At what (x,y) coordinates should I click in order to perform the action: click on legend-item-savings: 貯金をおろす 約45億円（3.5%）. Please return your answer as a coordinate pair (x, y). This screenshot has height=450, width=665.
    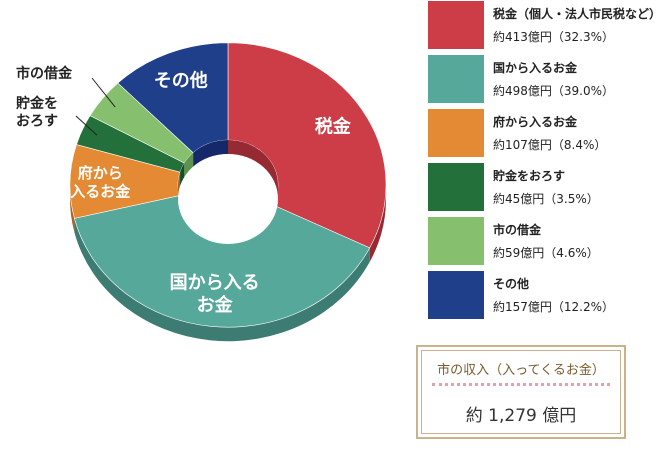
    Looking at the image, I should click on (545, 187).